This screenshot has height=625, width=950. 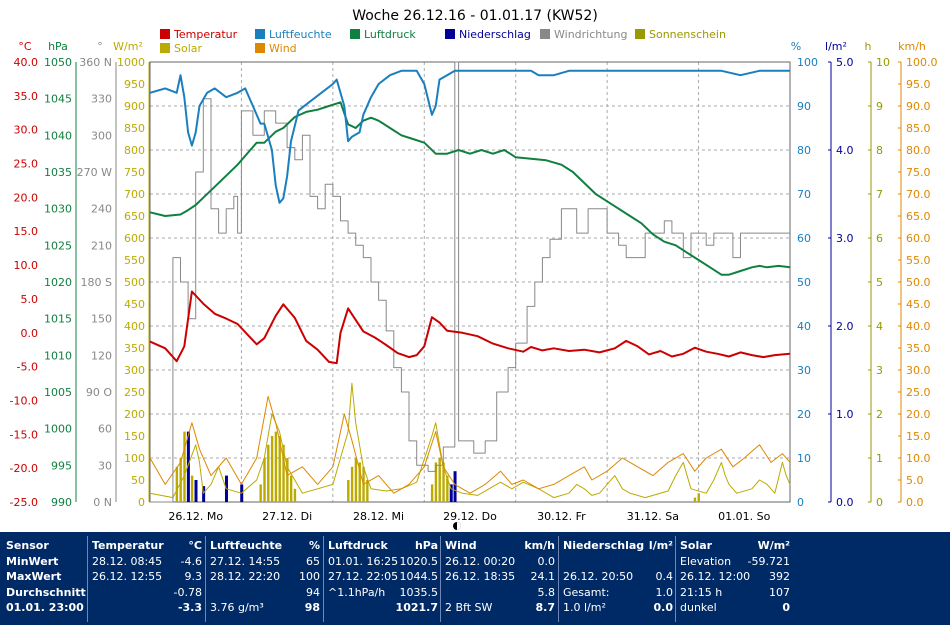 I want to click on left-axis-label-2-5: 210, so click(x=101, y=245).